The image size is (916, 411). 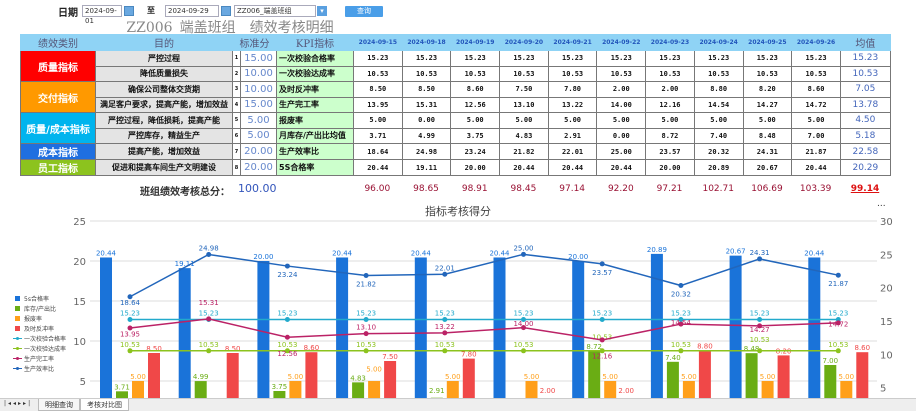 I want to click on bar-label: 3.75, so click(x=280, y=387).